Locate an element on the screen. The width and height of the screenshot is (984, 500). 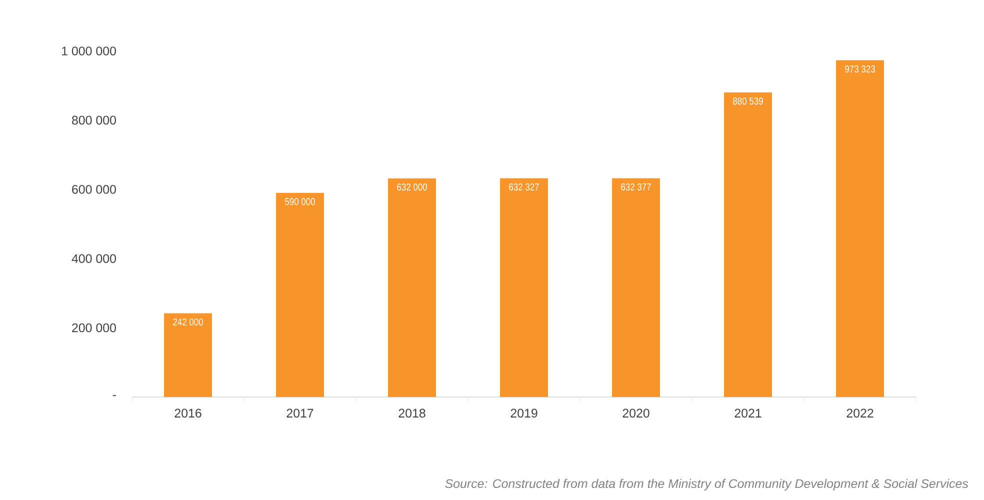
y-tick-label: 1 000 000 is located at coordinates (89, 51).